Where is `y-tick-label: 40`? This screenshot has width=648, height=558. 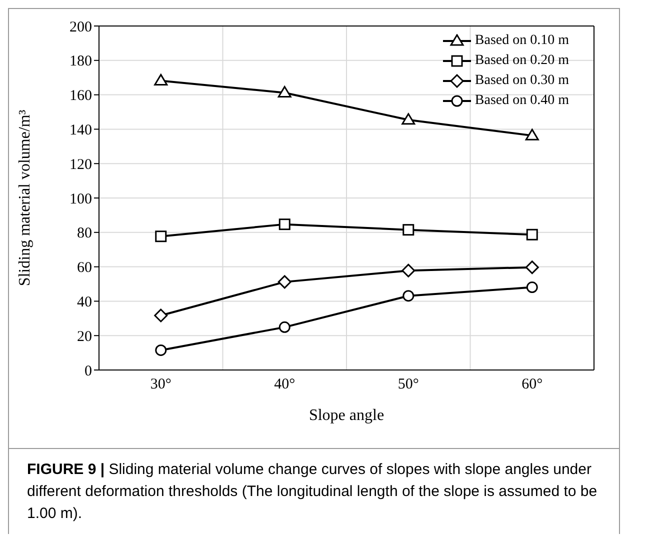 y-tick-label: 40 is located at coordinates (84, 302).